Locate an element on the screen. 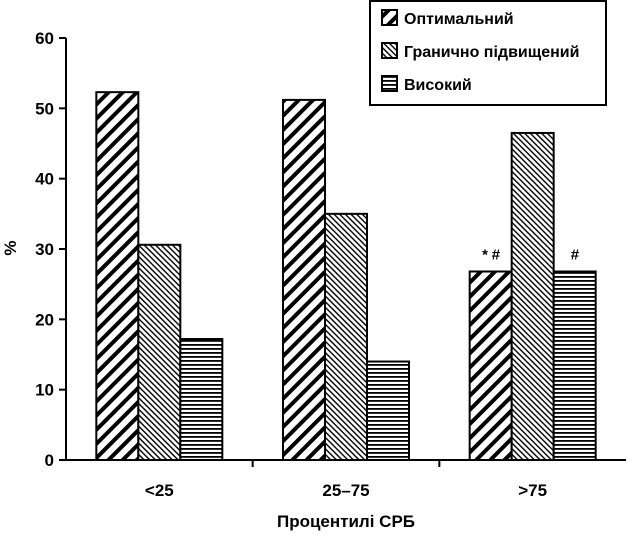 This screenshot has height=537, width=633. y-axis-title: % is located at coordinates (10, 247).